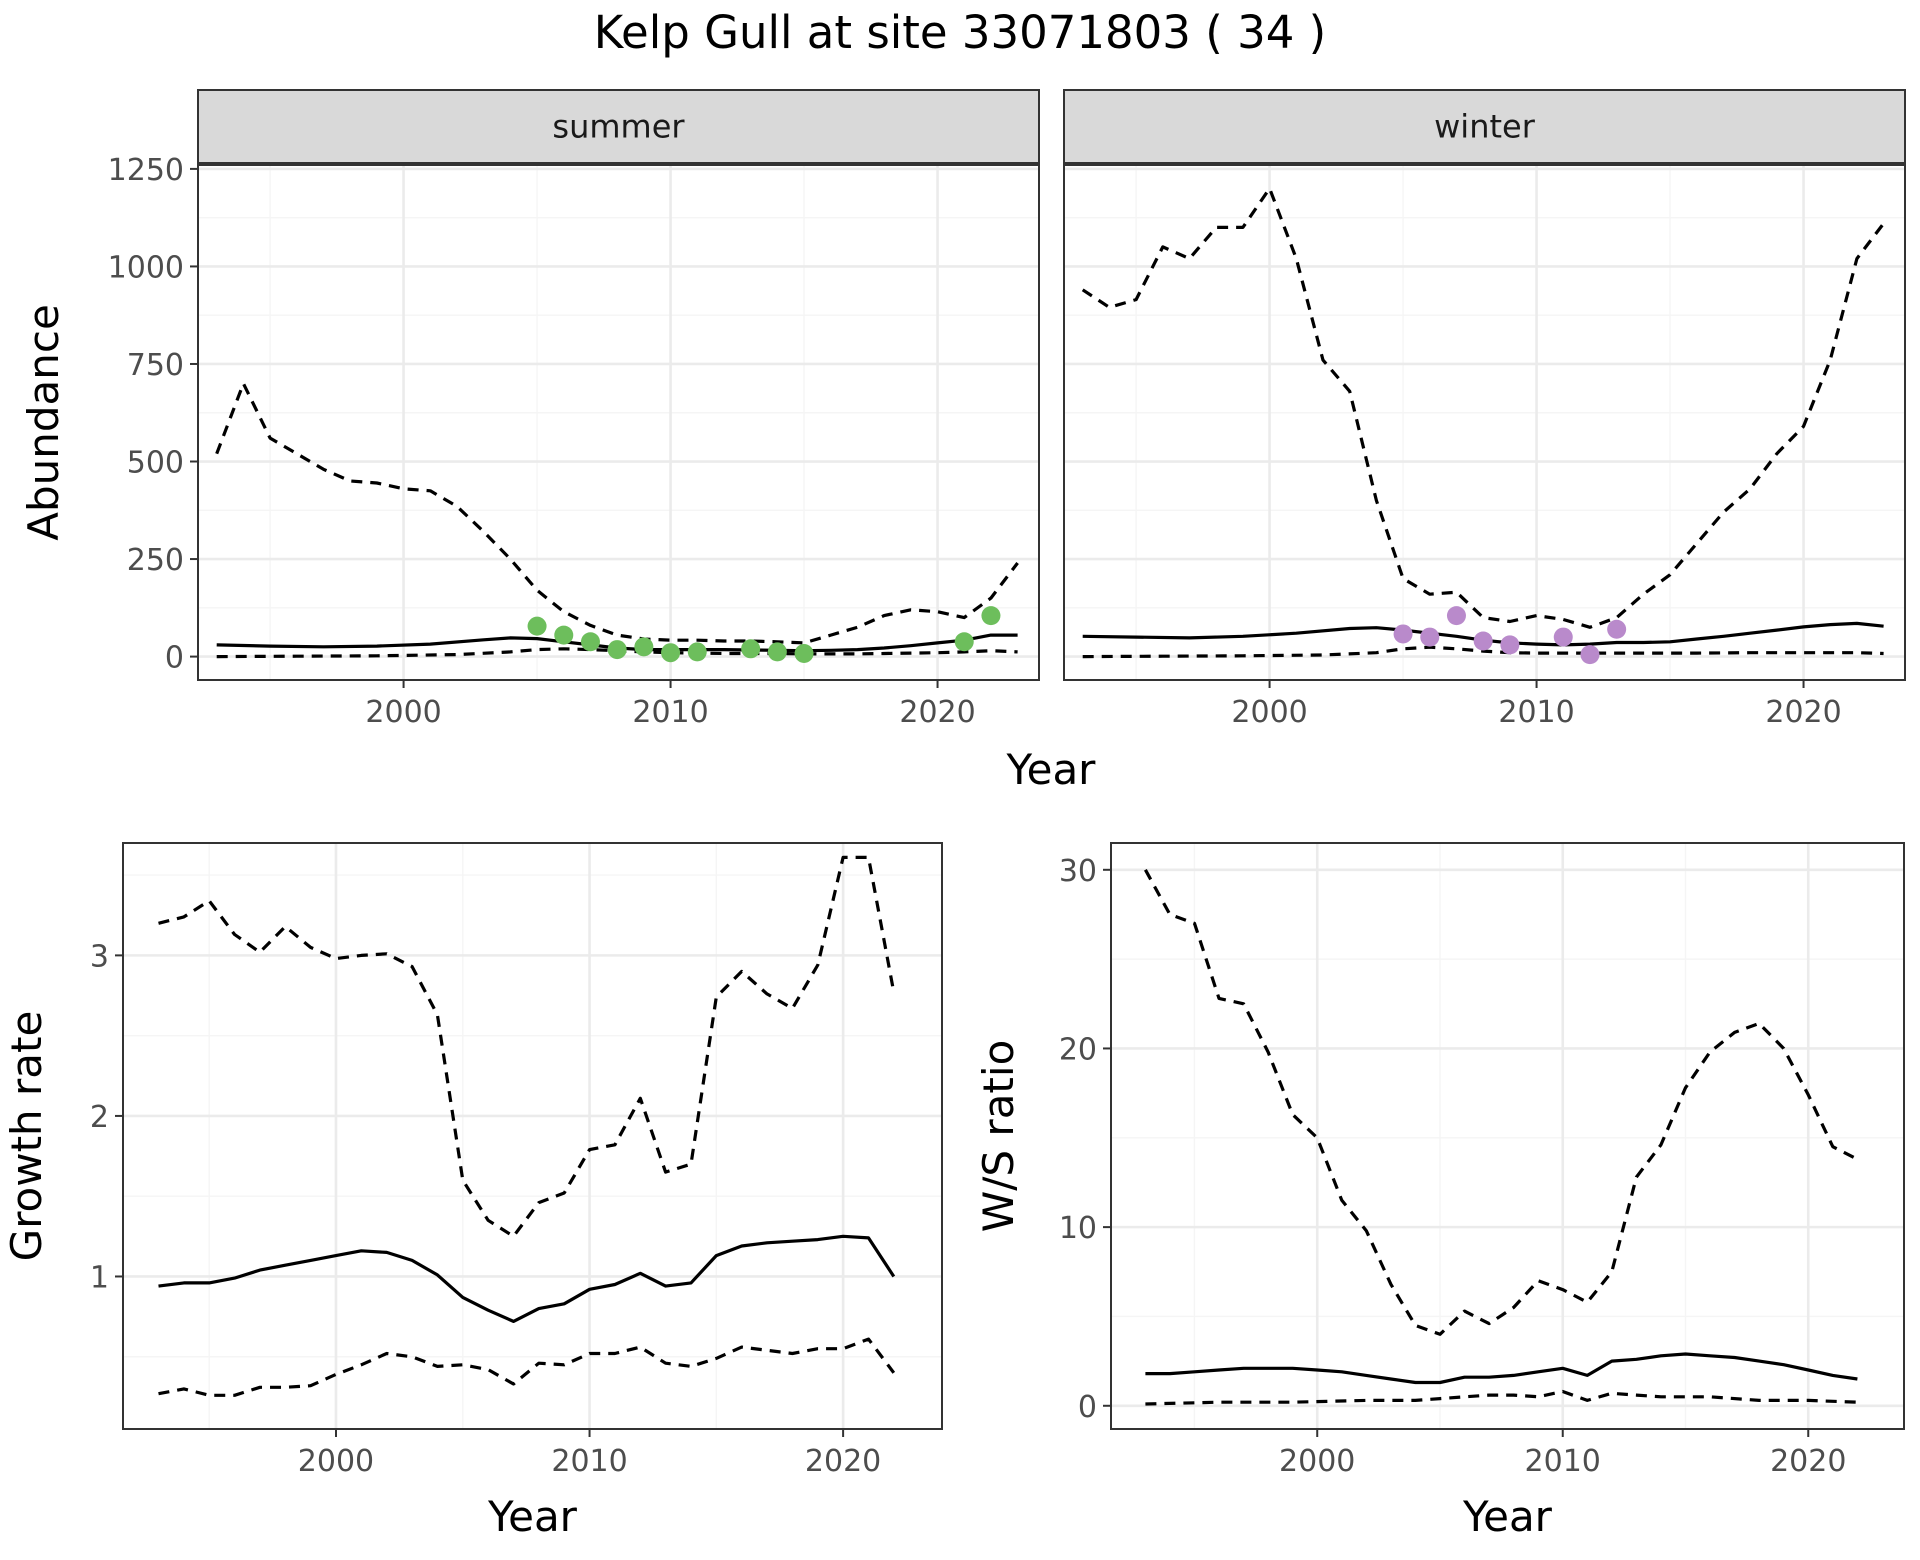 This screenshot has width=1920, height=1560. I want to click on facet-strip, so click(618, 126).